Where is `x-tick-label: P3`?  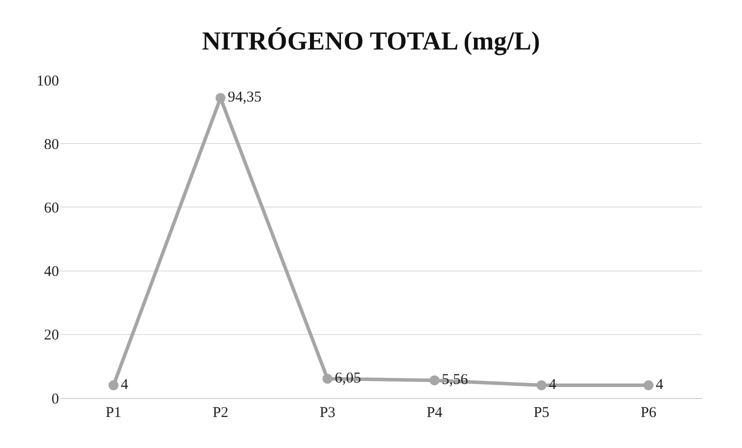
x-tick-label: P3 is located at coordinates (328, 413).